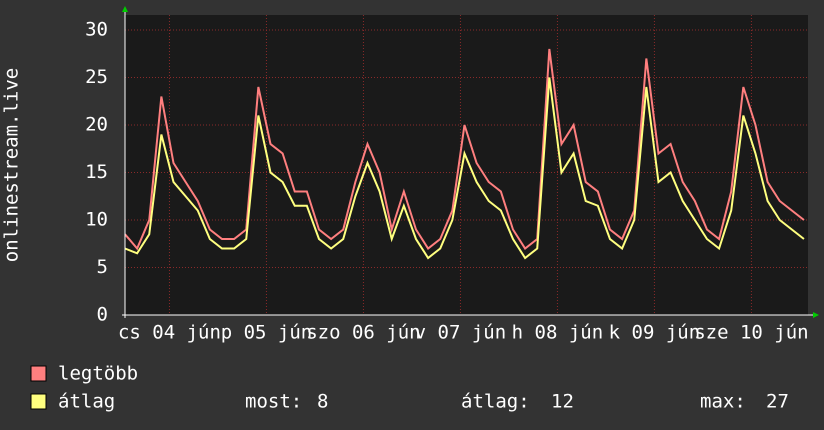  I want to click on x-tick-label: h 08 jún, so click(558, 333).